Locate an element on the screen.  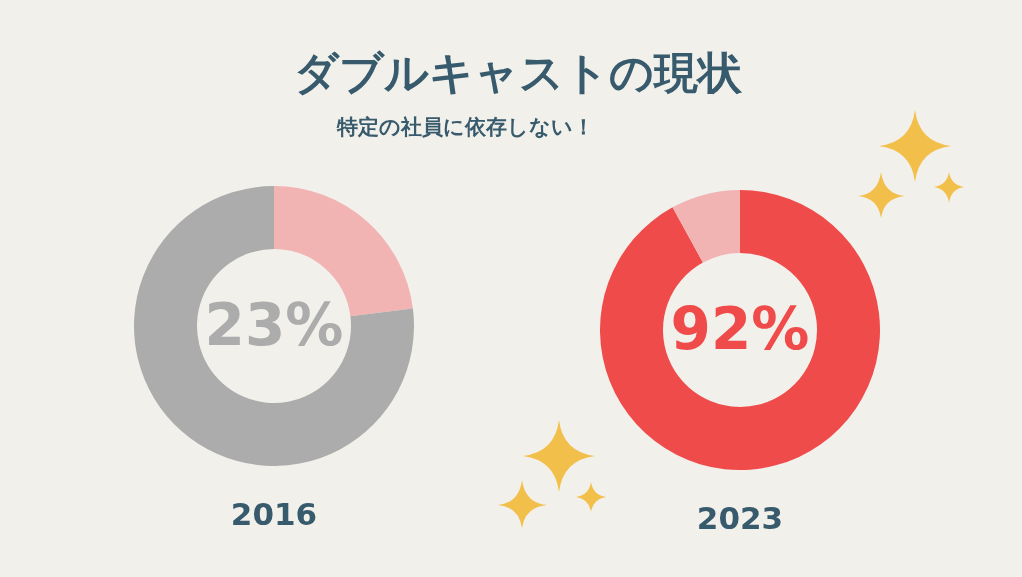
text: ダブルキャストの現状 is located at coordinates (518, 73).